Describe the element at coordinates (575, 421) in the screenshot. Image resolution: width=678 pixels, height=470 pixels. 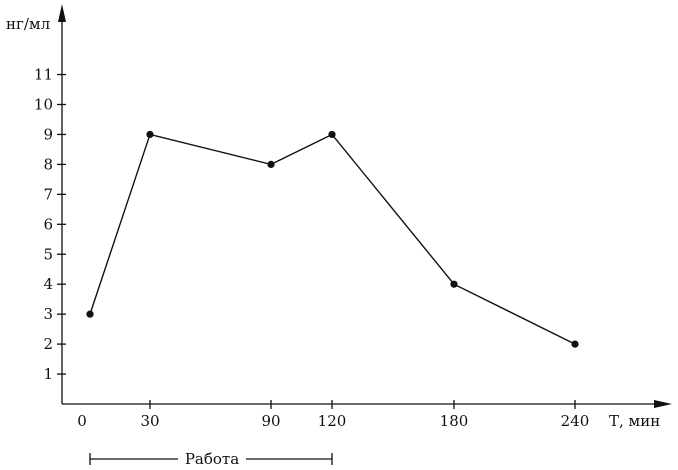
I see `x-tick-label-240: 240` at that location.